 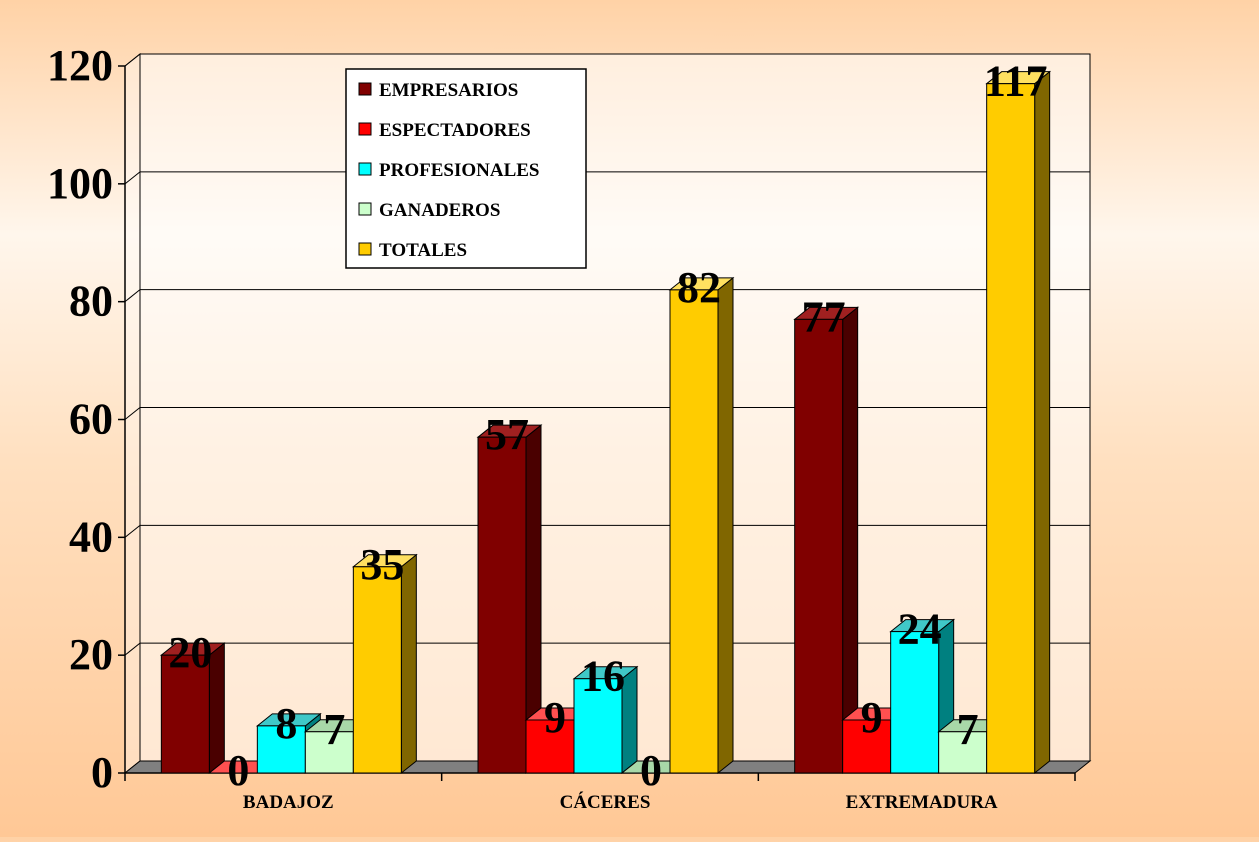 What do you see at coordinates (80, 65) in the screenshot?
I see `y-tick-label: 120` at bounding box center [80, 65].